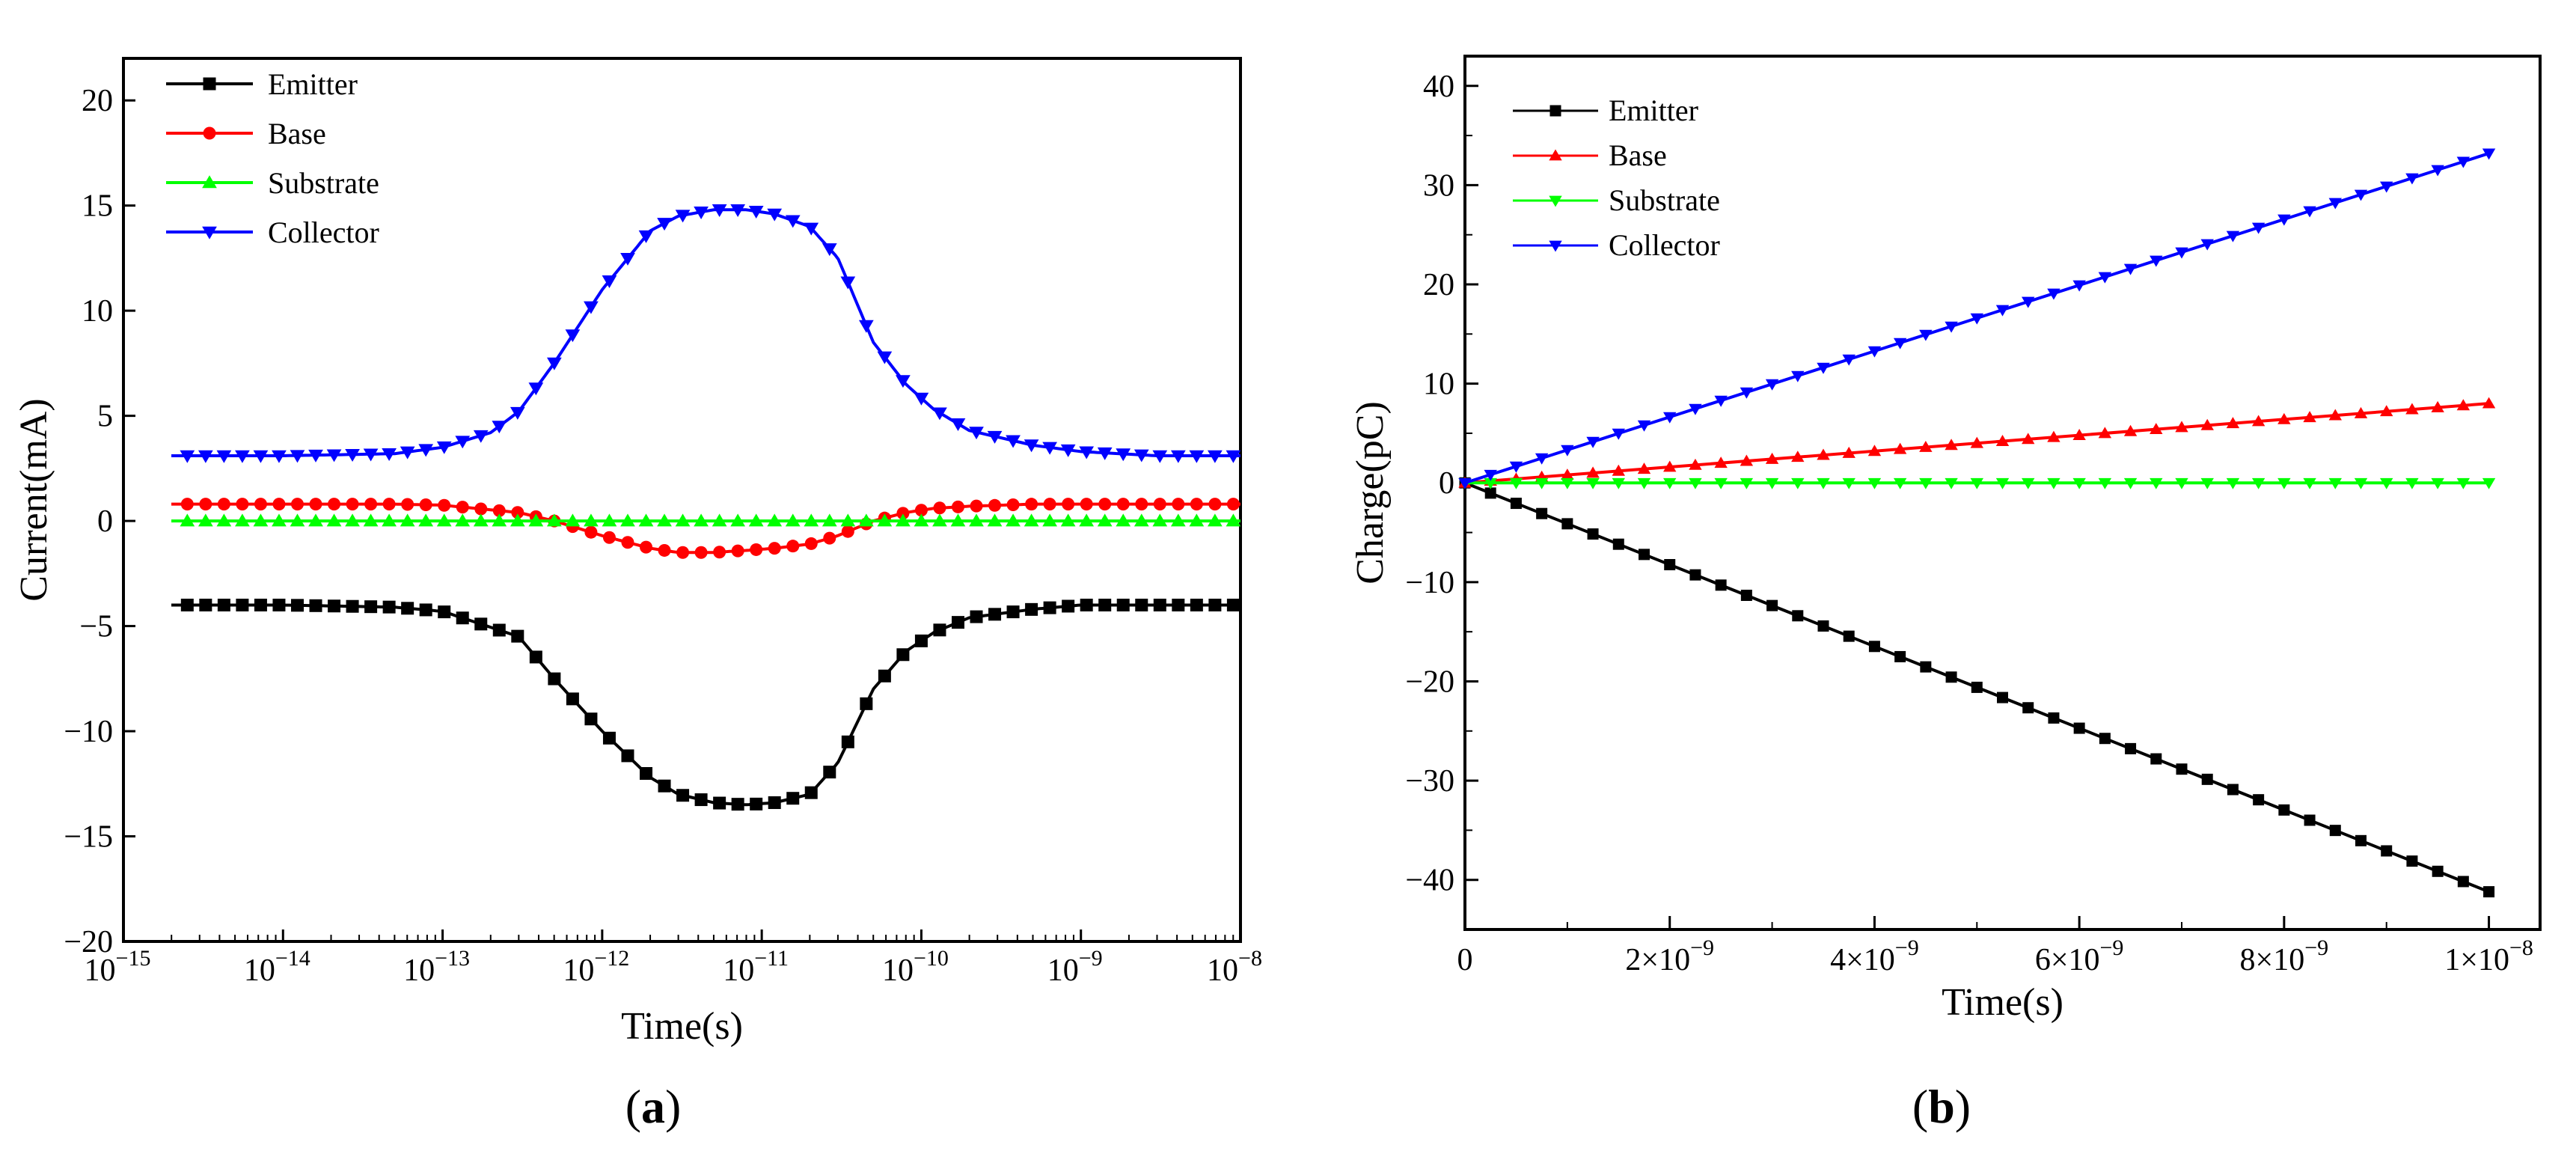 The width and height of the screenshot is (2576, 1151). I want to click on panel-a-legend-marker-base, so click(210, 133).